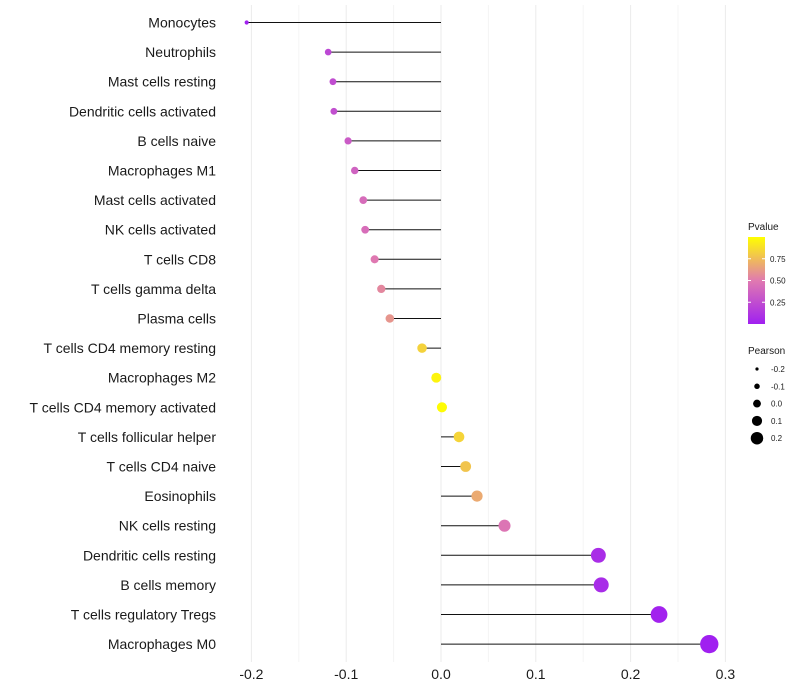 This screenshot has width=800, height=700. What do you see at coordinates (767, 273) in the screenshot?
I see `pvalue-legend: Pvalue 0.25 0.50 0.75` at bounding box center [767, 273].